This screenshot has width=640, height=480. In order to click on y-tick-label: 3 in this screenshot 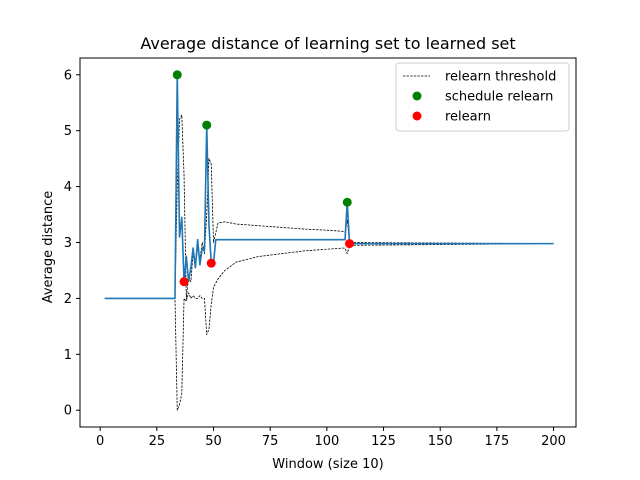, I will do `click(68, 243)`.